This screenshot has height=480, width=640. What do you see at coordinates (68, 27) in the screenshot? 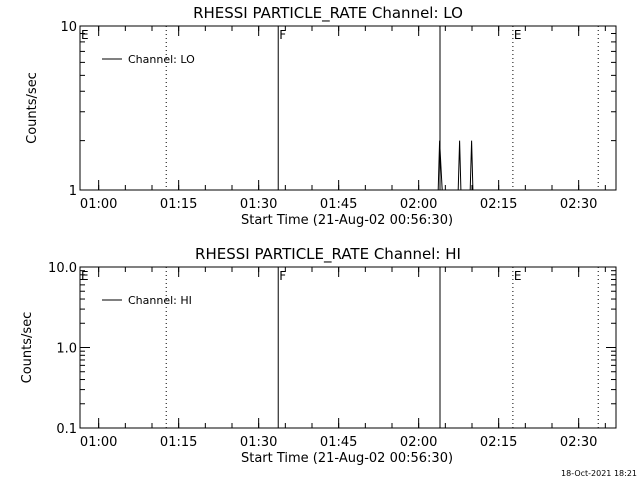
I see `y-tick-label: 10` at bounding box center [68, 27].